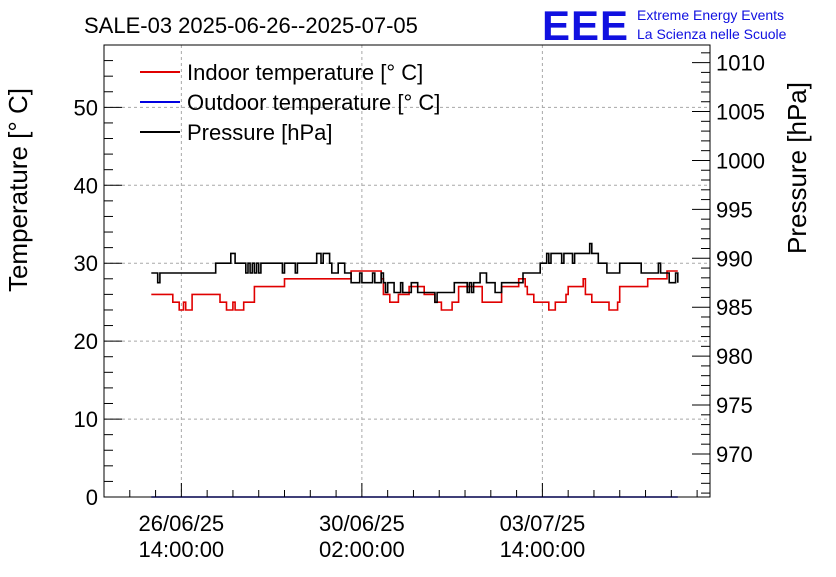  I want to click on x-tick-label-date: 26/06/25, so click(182, 523).